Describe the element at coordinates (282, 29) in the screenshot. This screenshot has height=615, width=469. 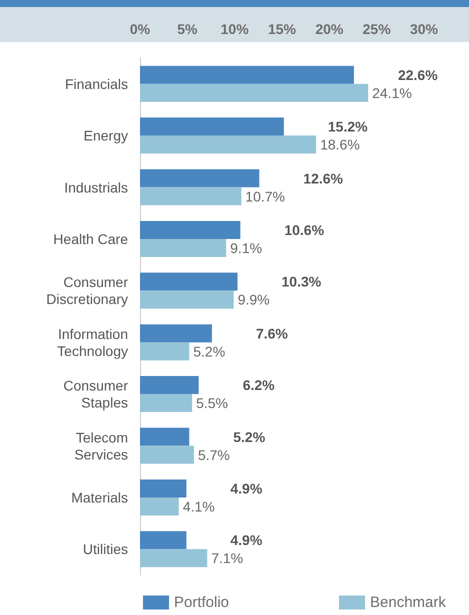
I see `x-tick-label: 15%` at that location.